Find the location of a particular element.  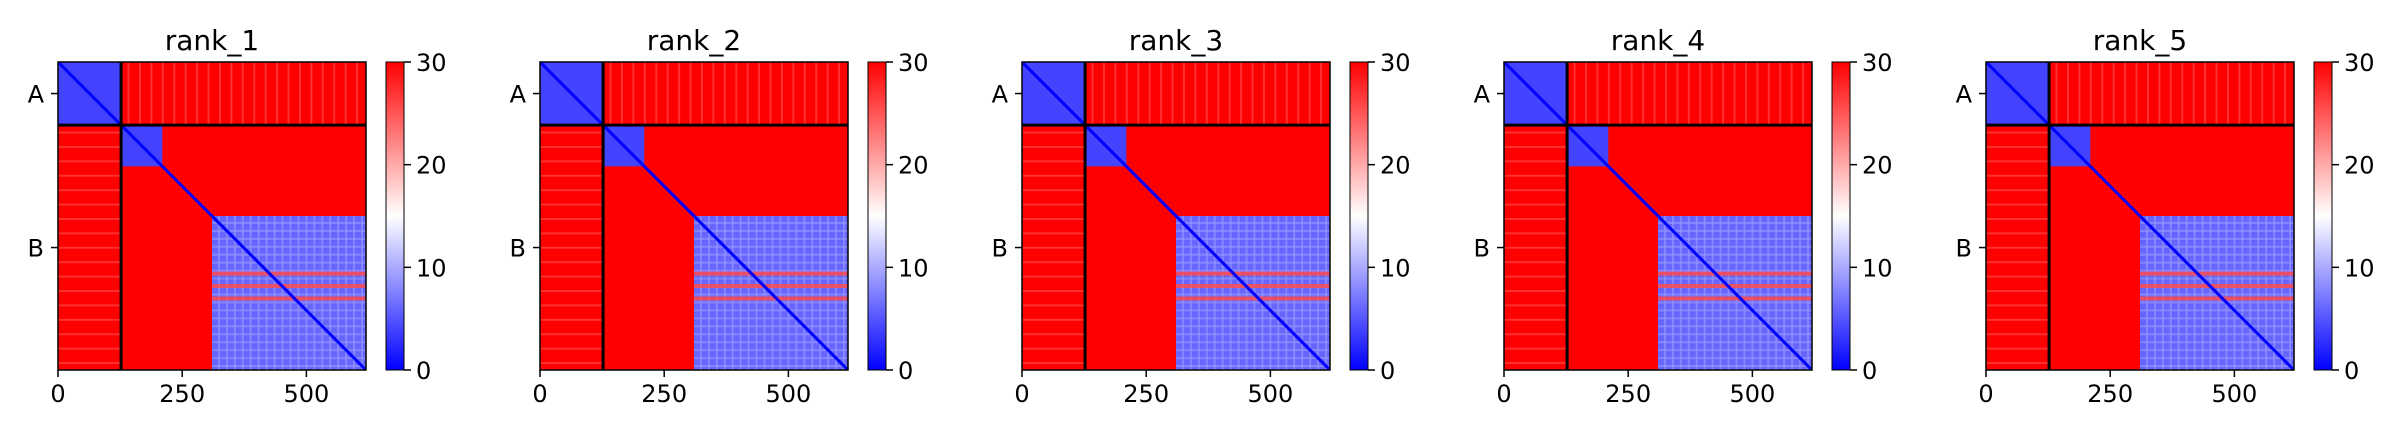

panel-title: rank_2 is located at coordinates (694, 40).